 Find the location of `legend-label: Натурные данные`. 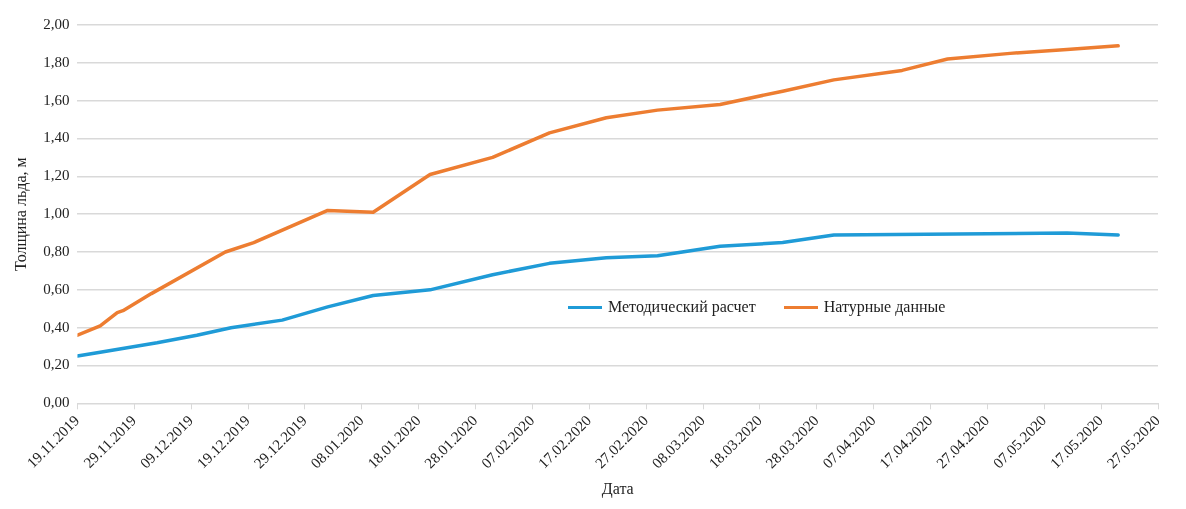

legend-label: Натурные данные is located at coordinates (884, 307).